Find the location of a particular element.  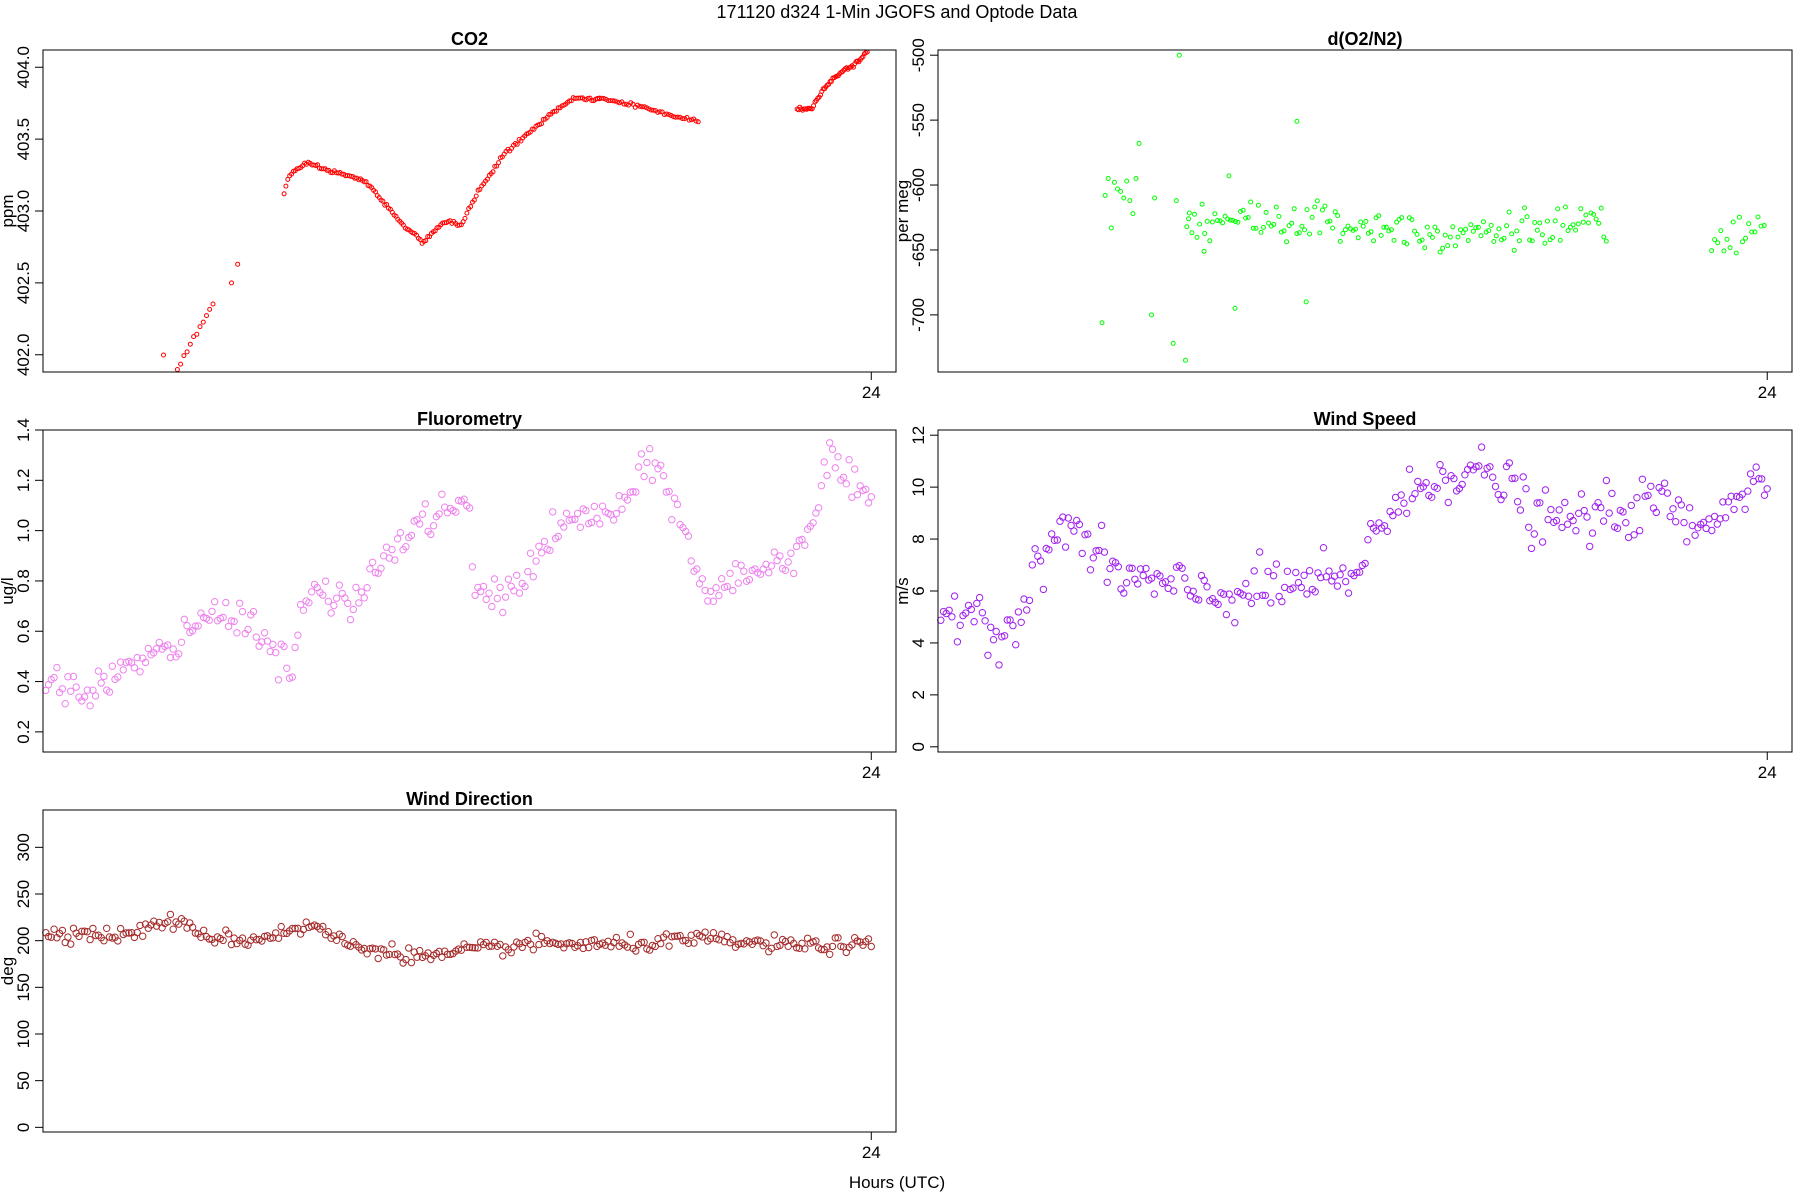

y-tick-label: 300 is located at coordinates (23, 847).